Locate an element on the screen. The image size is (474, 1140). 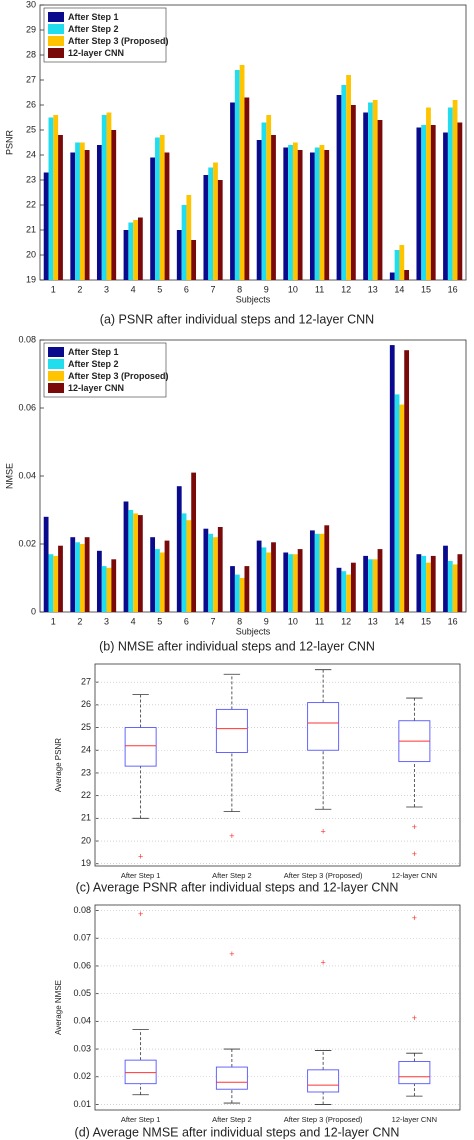
y-tick-label: 0.04 is located at coordinates (27, 475).